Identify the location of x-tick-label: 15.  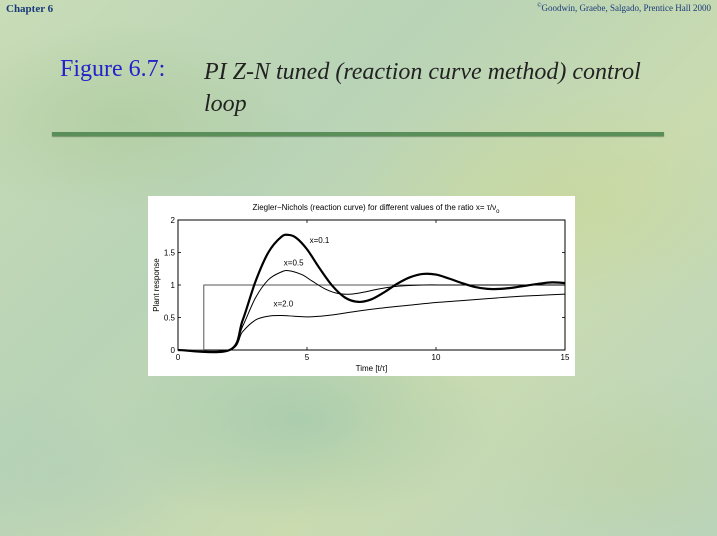
(565, 357).